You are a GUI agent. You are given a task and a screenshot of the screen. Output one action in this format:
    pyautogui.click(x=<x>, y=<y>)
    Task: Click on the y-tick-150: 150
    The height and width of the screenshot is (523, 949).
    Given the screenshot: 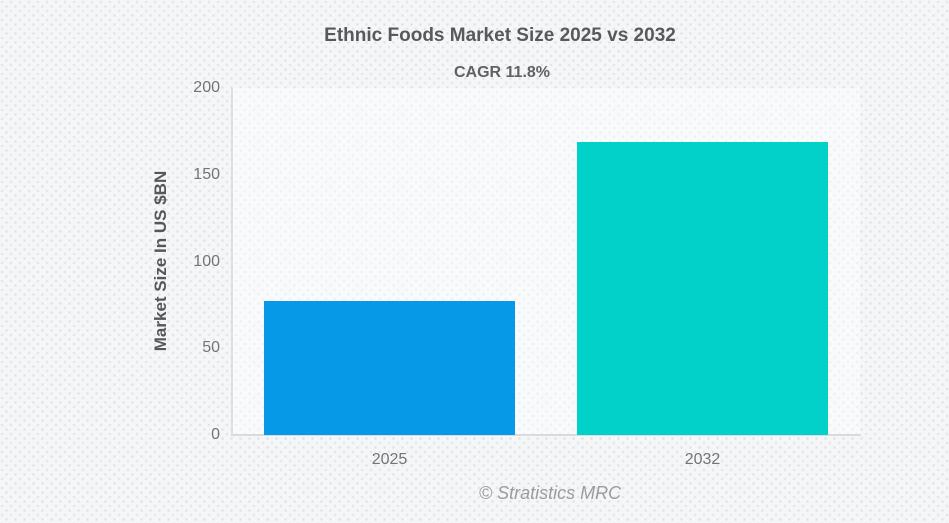 What is the action you would take?
    pyautogui.click(x=206, y=174)
    